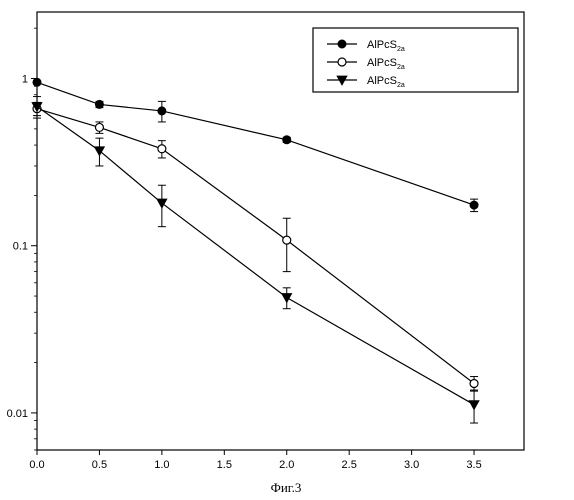 This screenshot has width=574, height=500. What do you see at coordinates (415, 60) in the screenshot?
I see `legend: AlPcS2aAlPcS2aAlPcS2a` at bounding box center [415, 60].